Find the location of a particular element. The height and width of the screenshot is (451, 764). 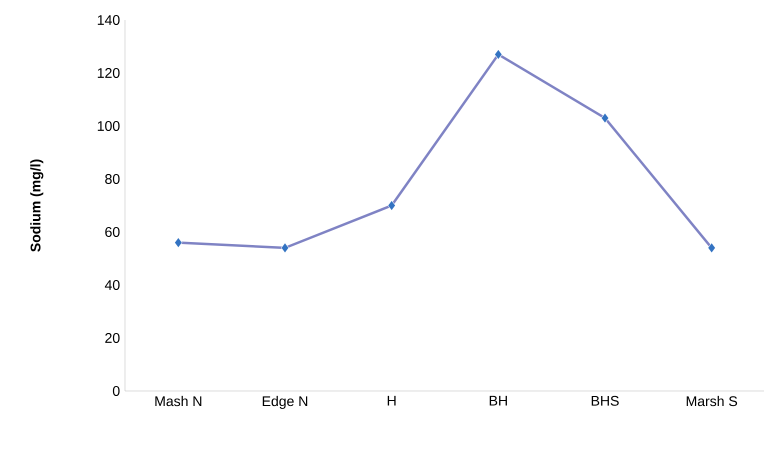

x-tick-label: Marsh S is located at coordinates (712, 401).